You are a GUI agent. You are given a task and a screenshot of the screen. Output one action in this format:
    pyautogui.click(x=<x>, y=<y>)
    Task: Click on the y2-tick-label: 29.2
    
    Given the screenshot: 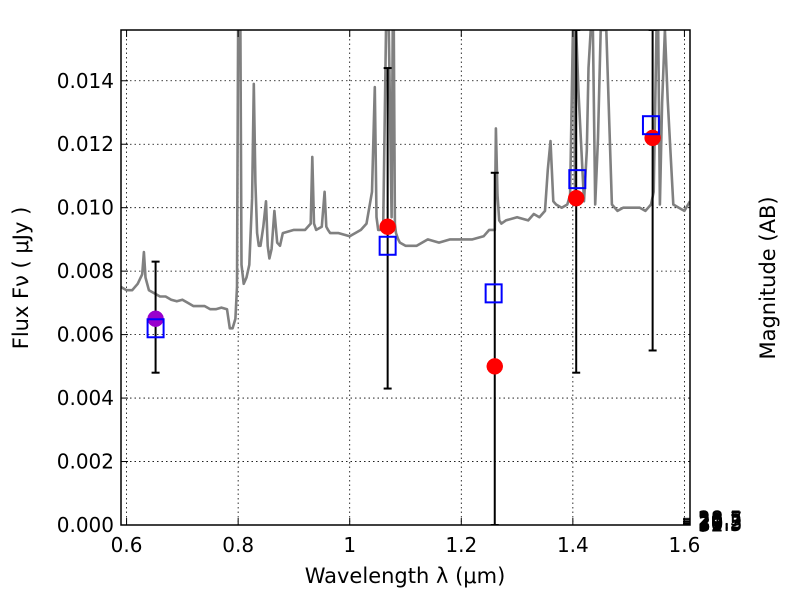 What is the action you would take?
    pyautogui.click(x=720, y=522)
    